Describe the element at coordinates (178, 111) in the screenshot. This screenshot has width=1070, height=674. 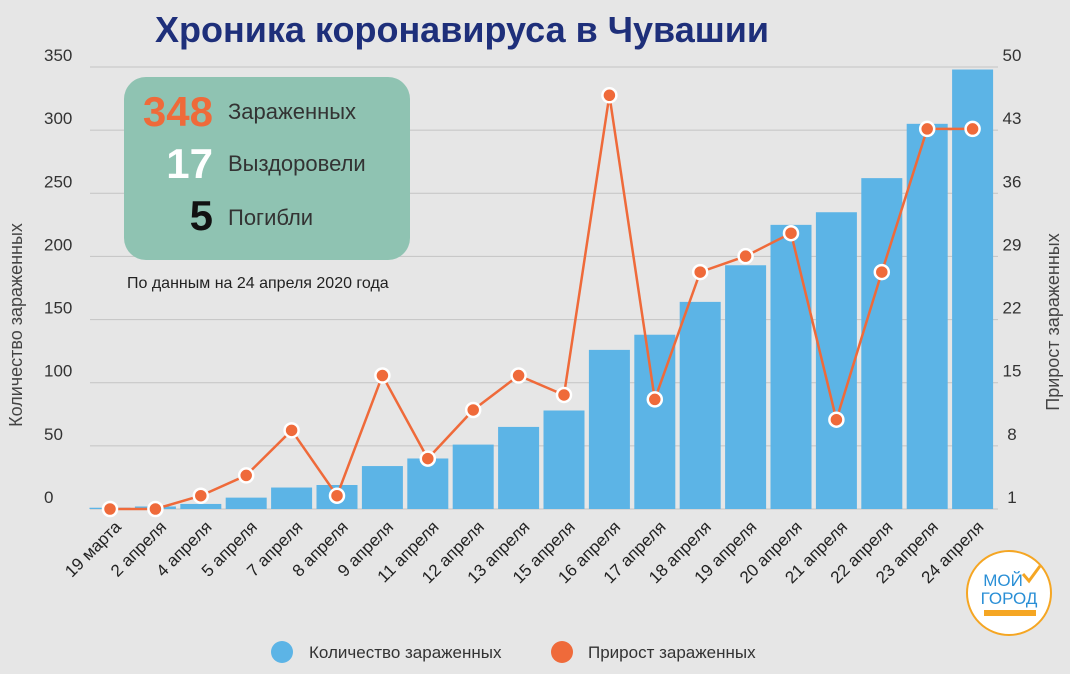
I see `infected-count: 348` at that location.